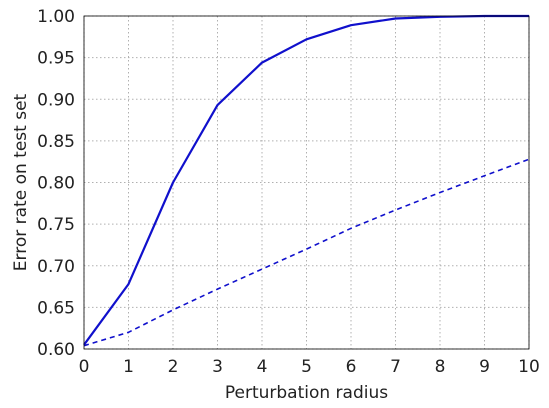 The image size is (549, 408). Describe the element at coordinates (56, 308) in the screenshot. I see `y-tick-label: 0.65` at that location.